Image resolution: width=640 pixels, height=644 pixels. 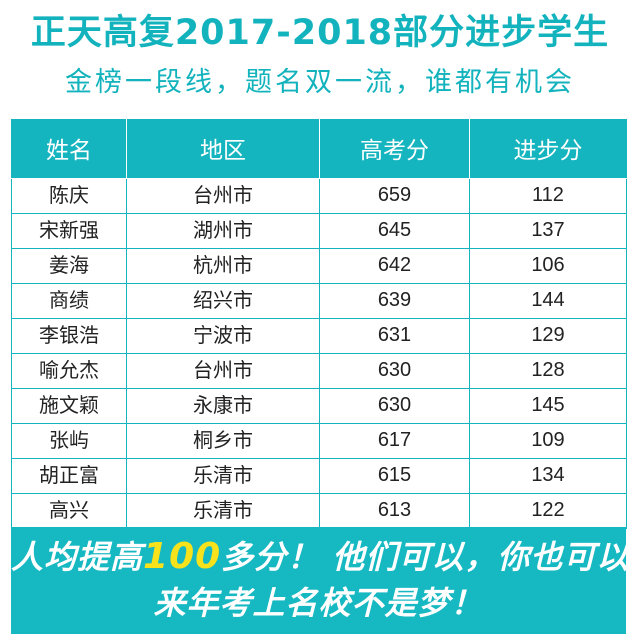 What do you see at coordinates (69, 440) in the screenshot?
I see `cell-name: 张屿` at bounding box center [69, 440].